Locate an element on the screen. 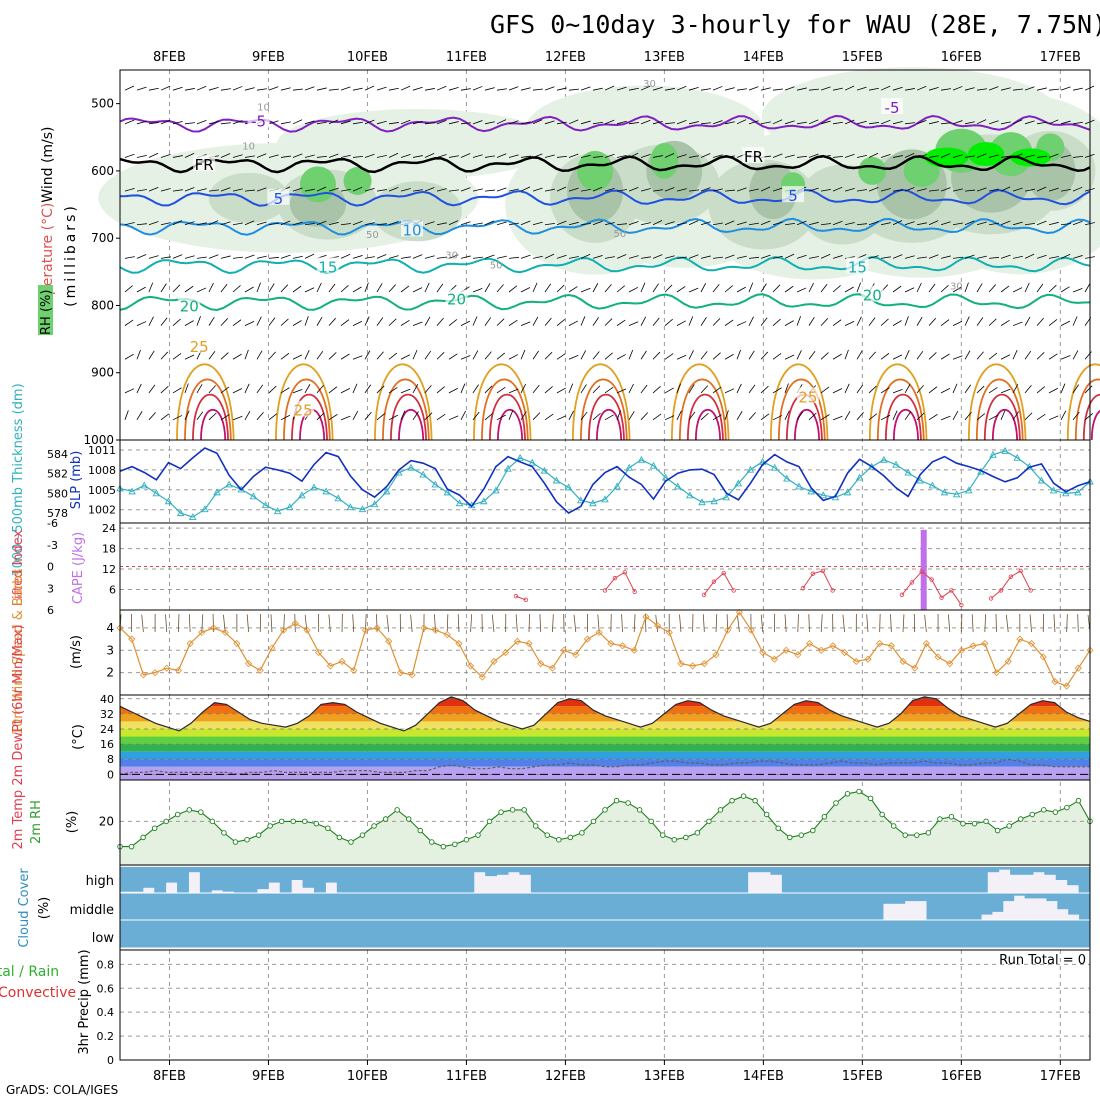 The image size is (1100, 1100). rh-contour-label: 30 is located at coordinates (451, 255).